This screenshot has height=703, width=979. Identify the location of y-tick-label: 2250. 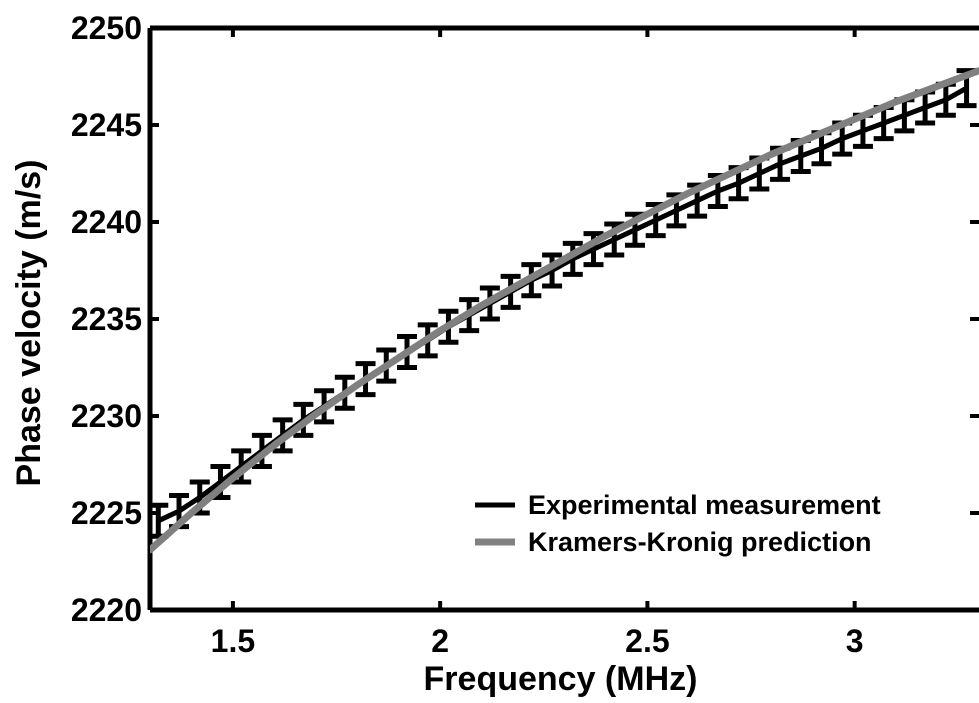
(106, 28).